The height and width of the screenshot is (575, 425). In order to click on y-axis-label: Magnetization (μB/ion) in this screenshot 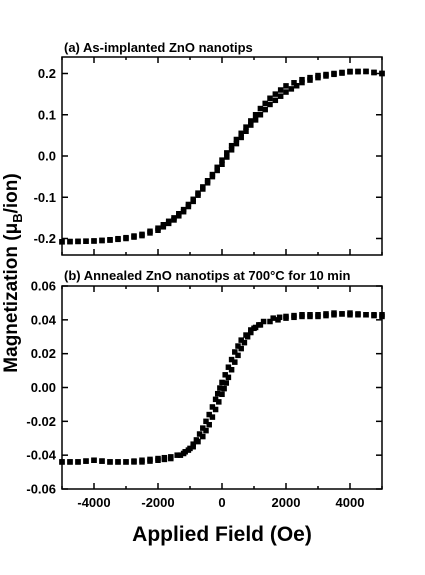, I will do `click(13, 272)`.